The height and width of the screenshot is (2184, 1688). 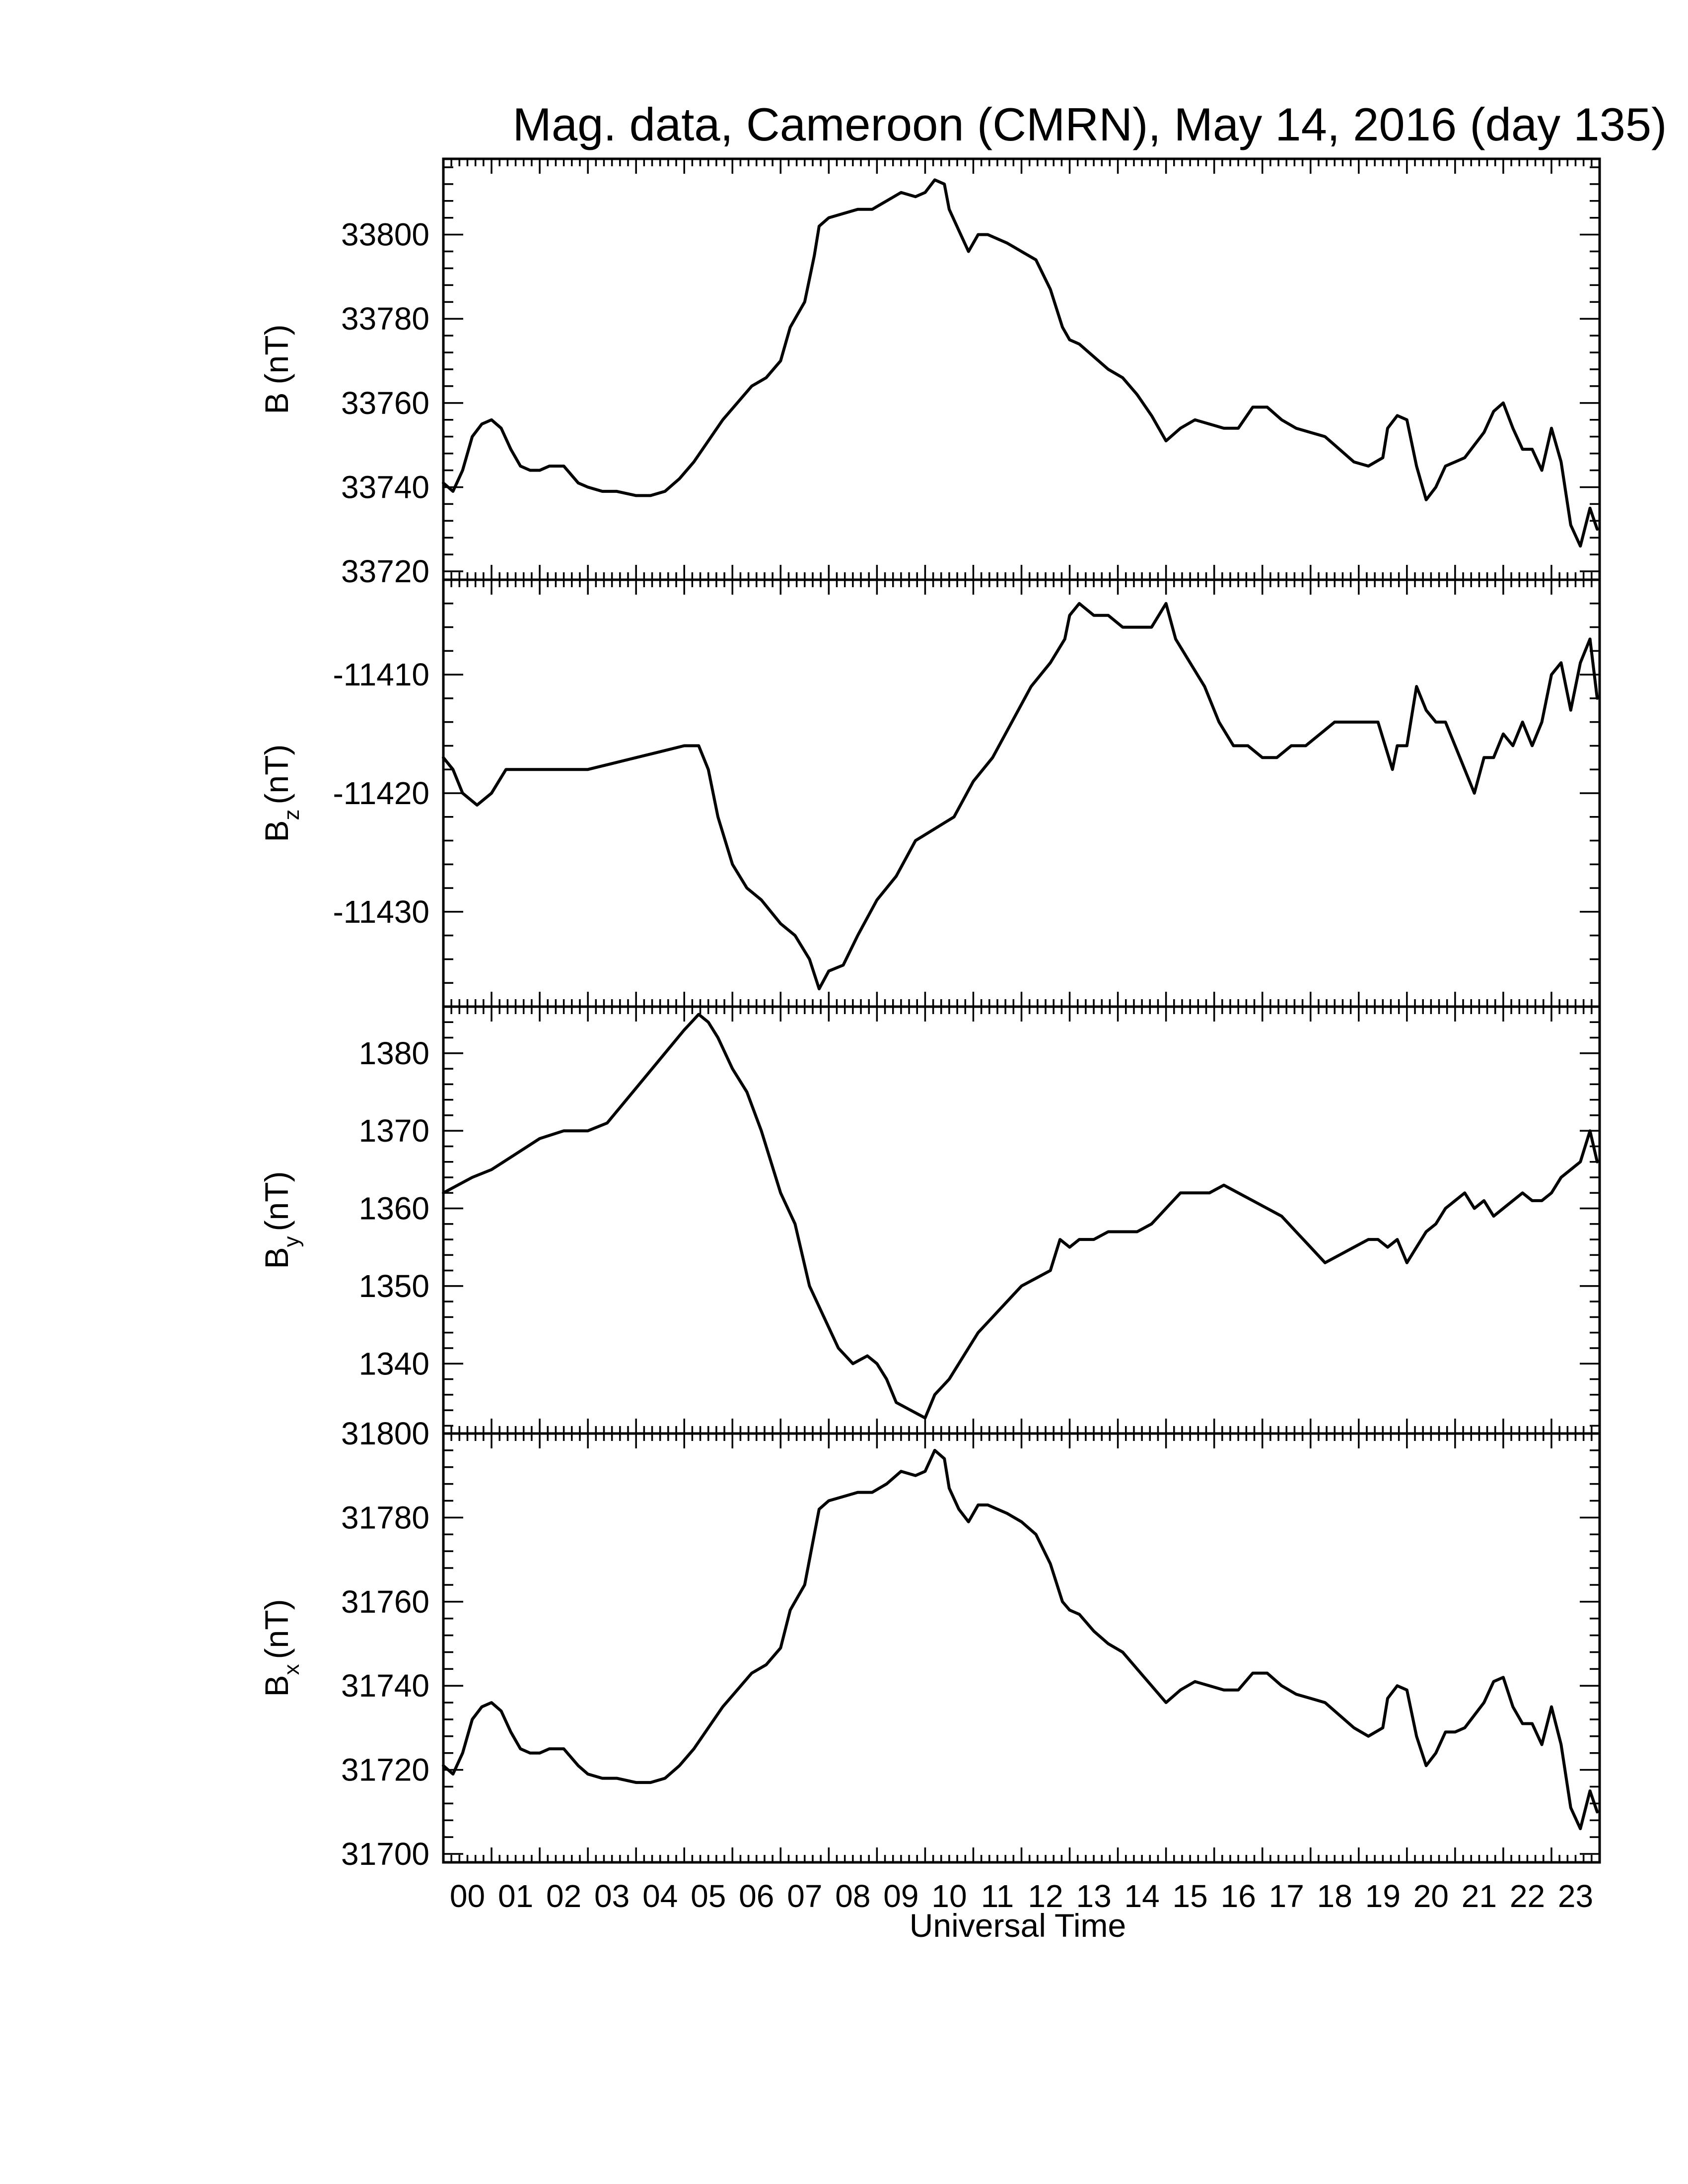 What do you see at coordinates (394, 1053) in the screenshot?
I see `y-tick-label: 1380` at bounding box center [394, 1053].